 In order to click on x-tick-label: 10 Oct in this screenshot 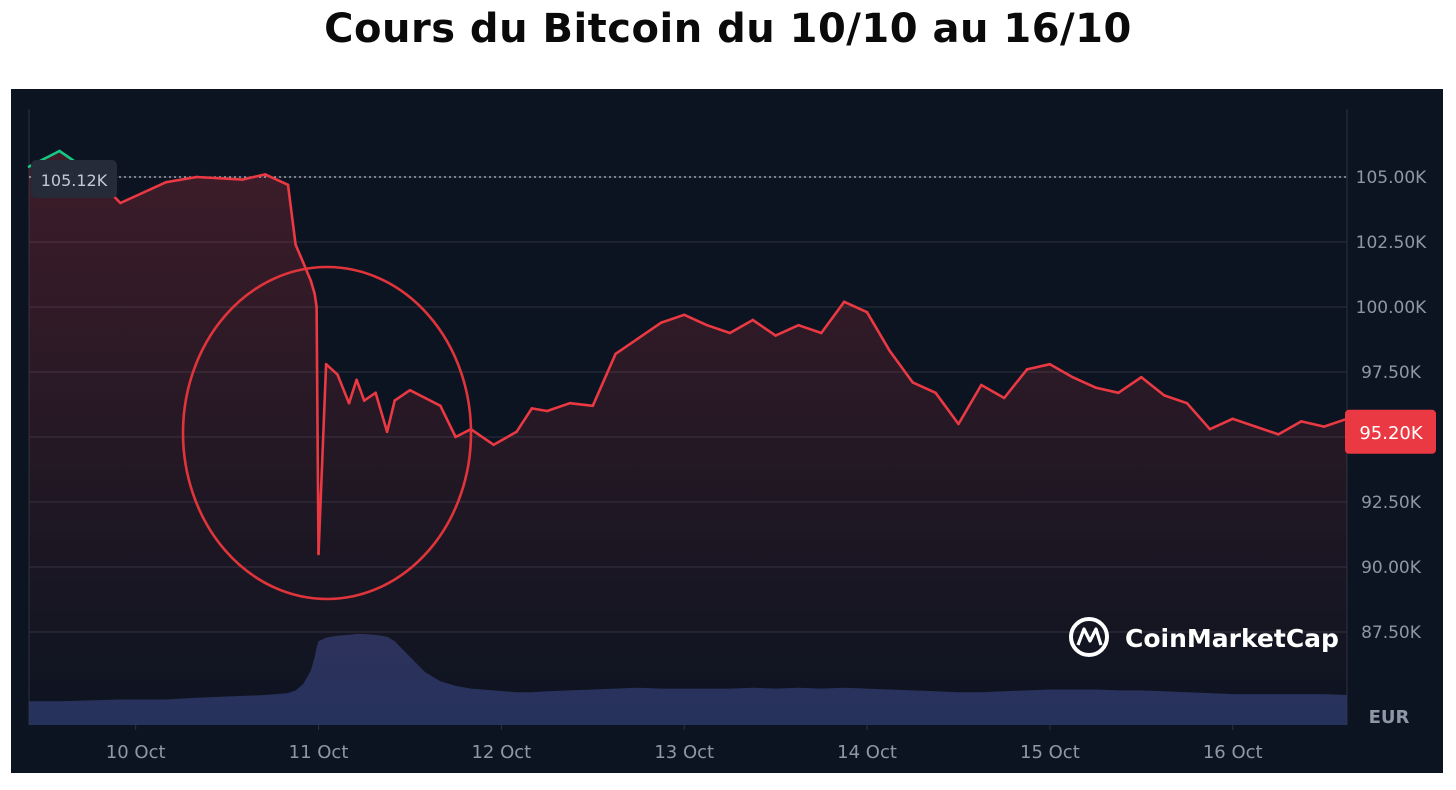, I will do `click(136, 752)`.